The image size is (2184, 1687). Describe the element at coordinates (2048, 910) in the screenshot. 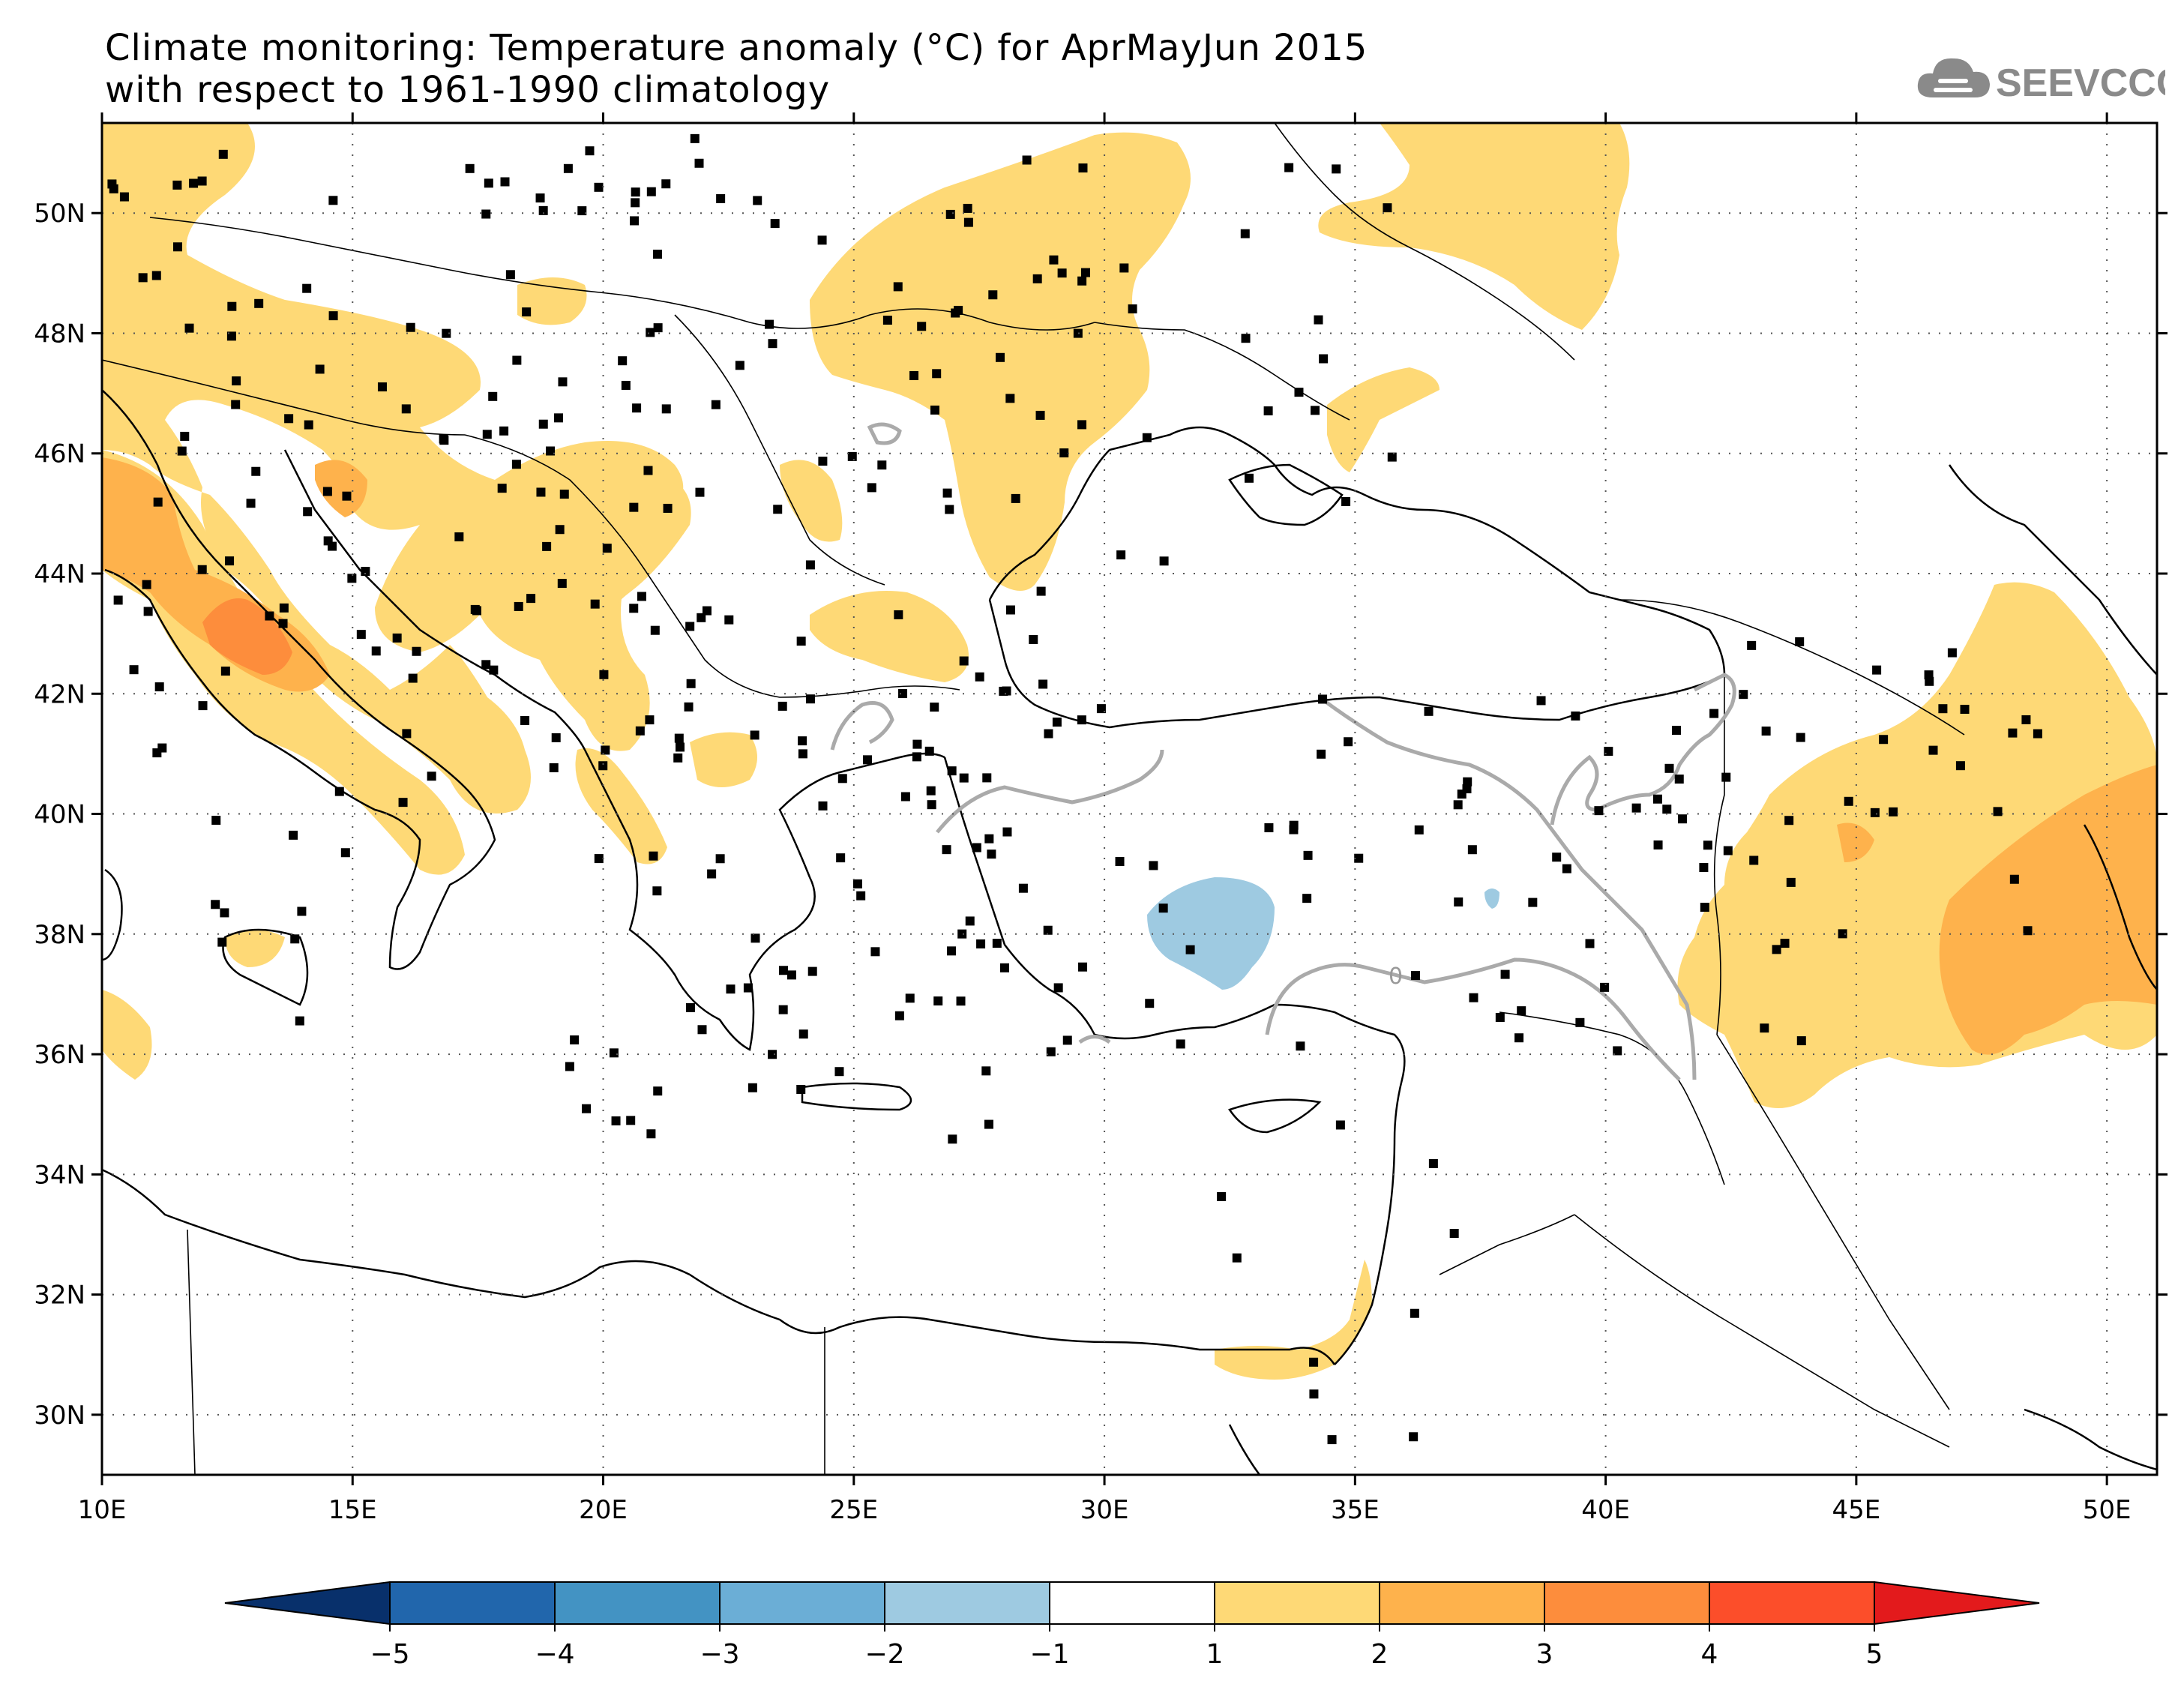

I see `anomaly-region-iran-west` at that location.